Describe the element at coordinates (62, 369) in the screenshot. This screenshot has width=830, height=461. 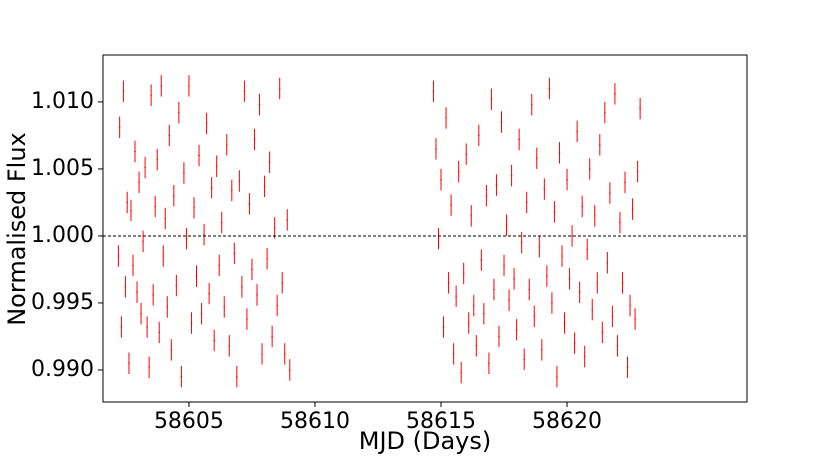
I see `y-tick-label: 0.990` at that location.